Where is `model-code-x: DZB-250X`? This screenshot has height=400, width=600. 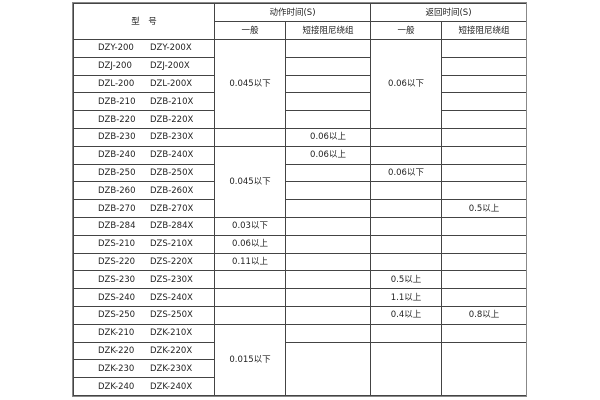 model-code-x: DZB-250X is located at coordinates (172, 172).